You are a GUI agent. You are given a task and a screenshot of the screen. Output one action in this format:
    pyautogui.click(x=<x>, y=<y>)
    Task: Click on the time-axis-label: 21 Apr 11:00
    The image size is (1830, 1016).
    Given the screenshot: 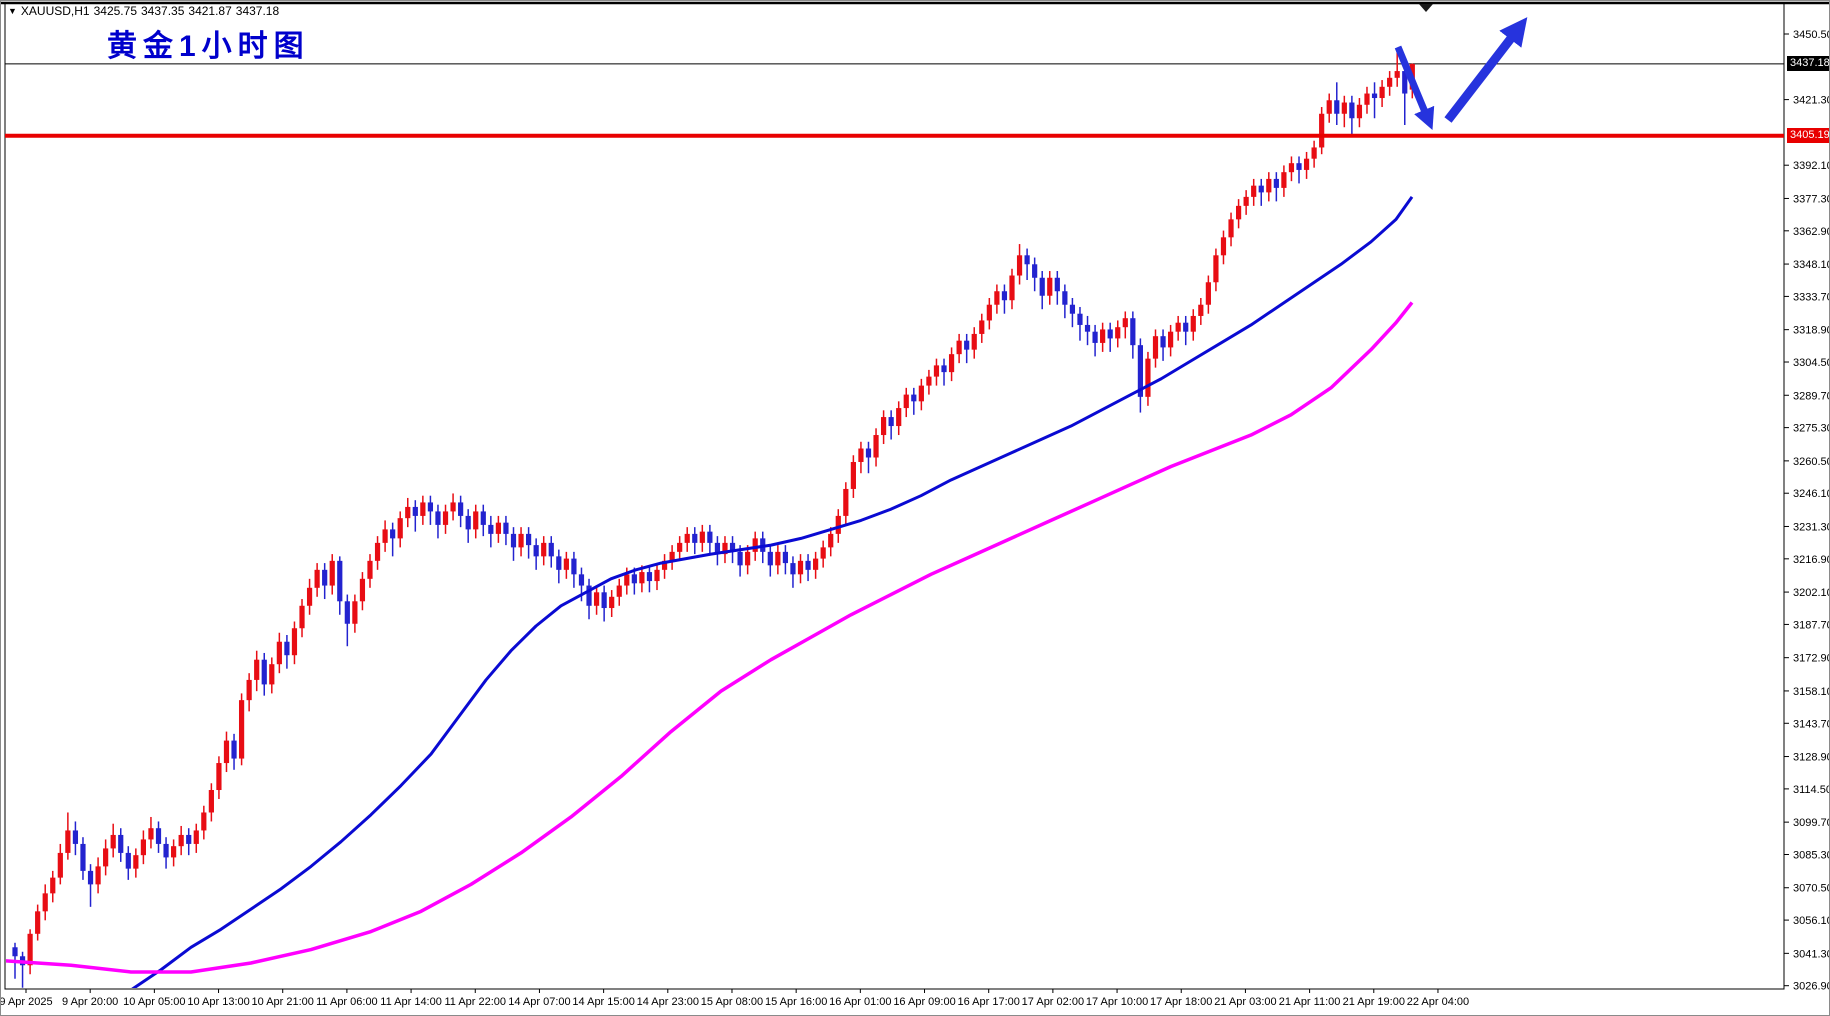 What is the action you would take?
    pyautogui.click(x=1310, y=1002)
    